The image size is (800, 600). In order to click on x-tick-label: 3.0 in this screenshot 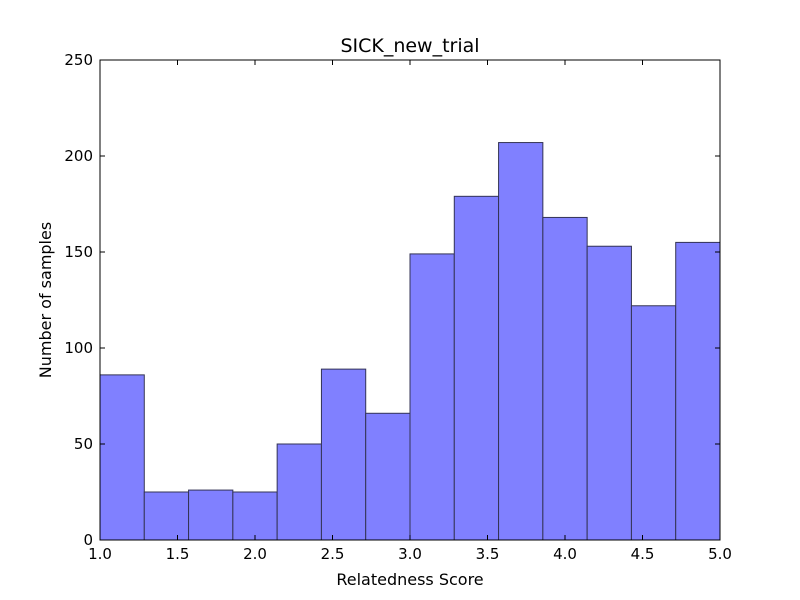, I will do `click(410, 554)`.